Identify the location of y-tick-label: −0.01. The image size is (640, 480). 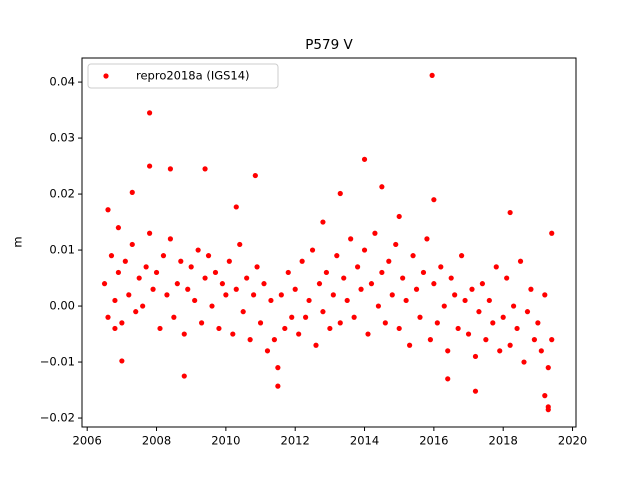
(57, 362).